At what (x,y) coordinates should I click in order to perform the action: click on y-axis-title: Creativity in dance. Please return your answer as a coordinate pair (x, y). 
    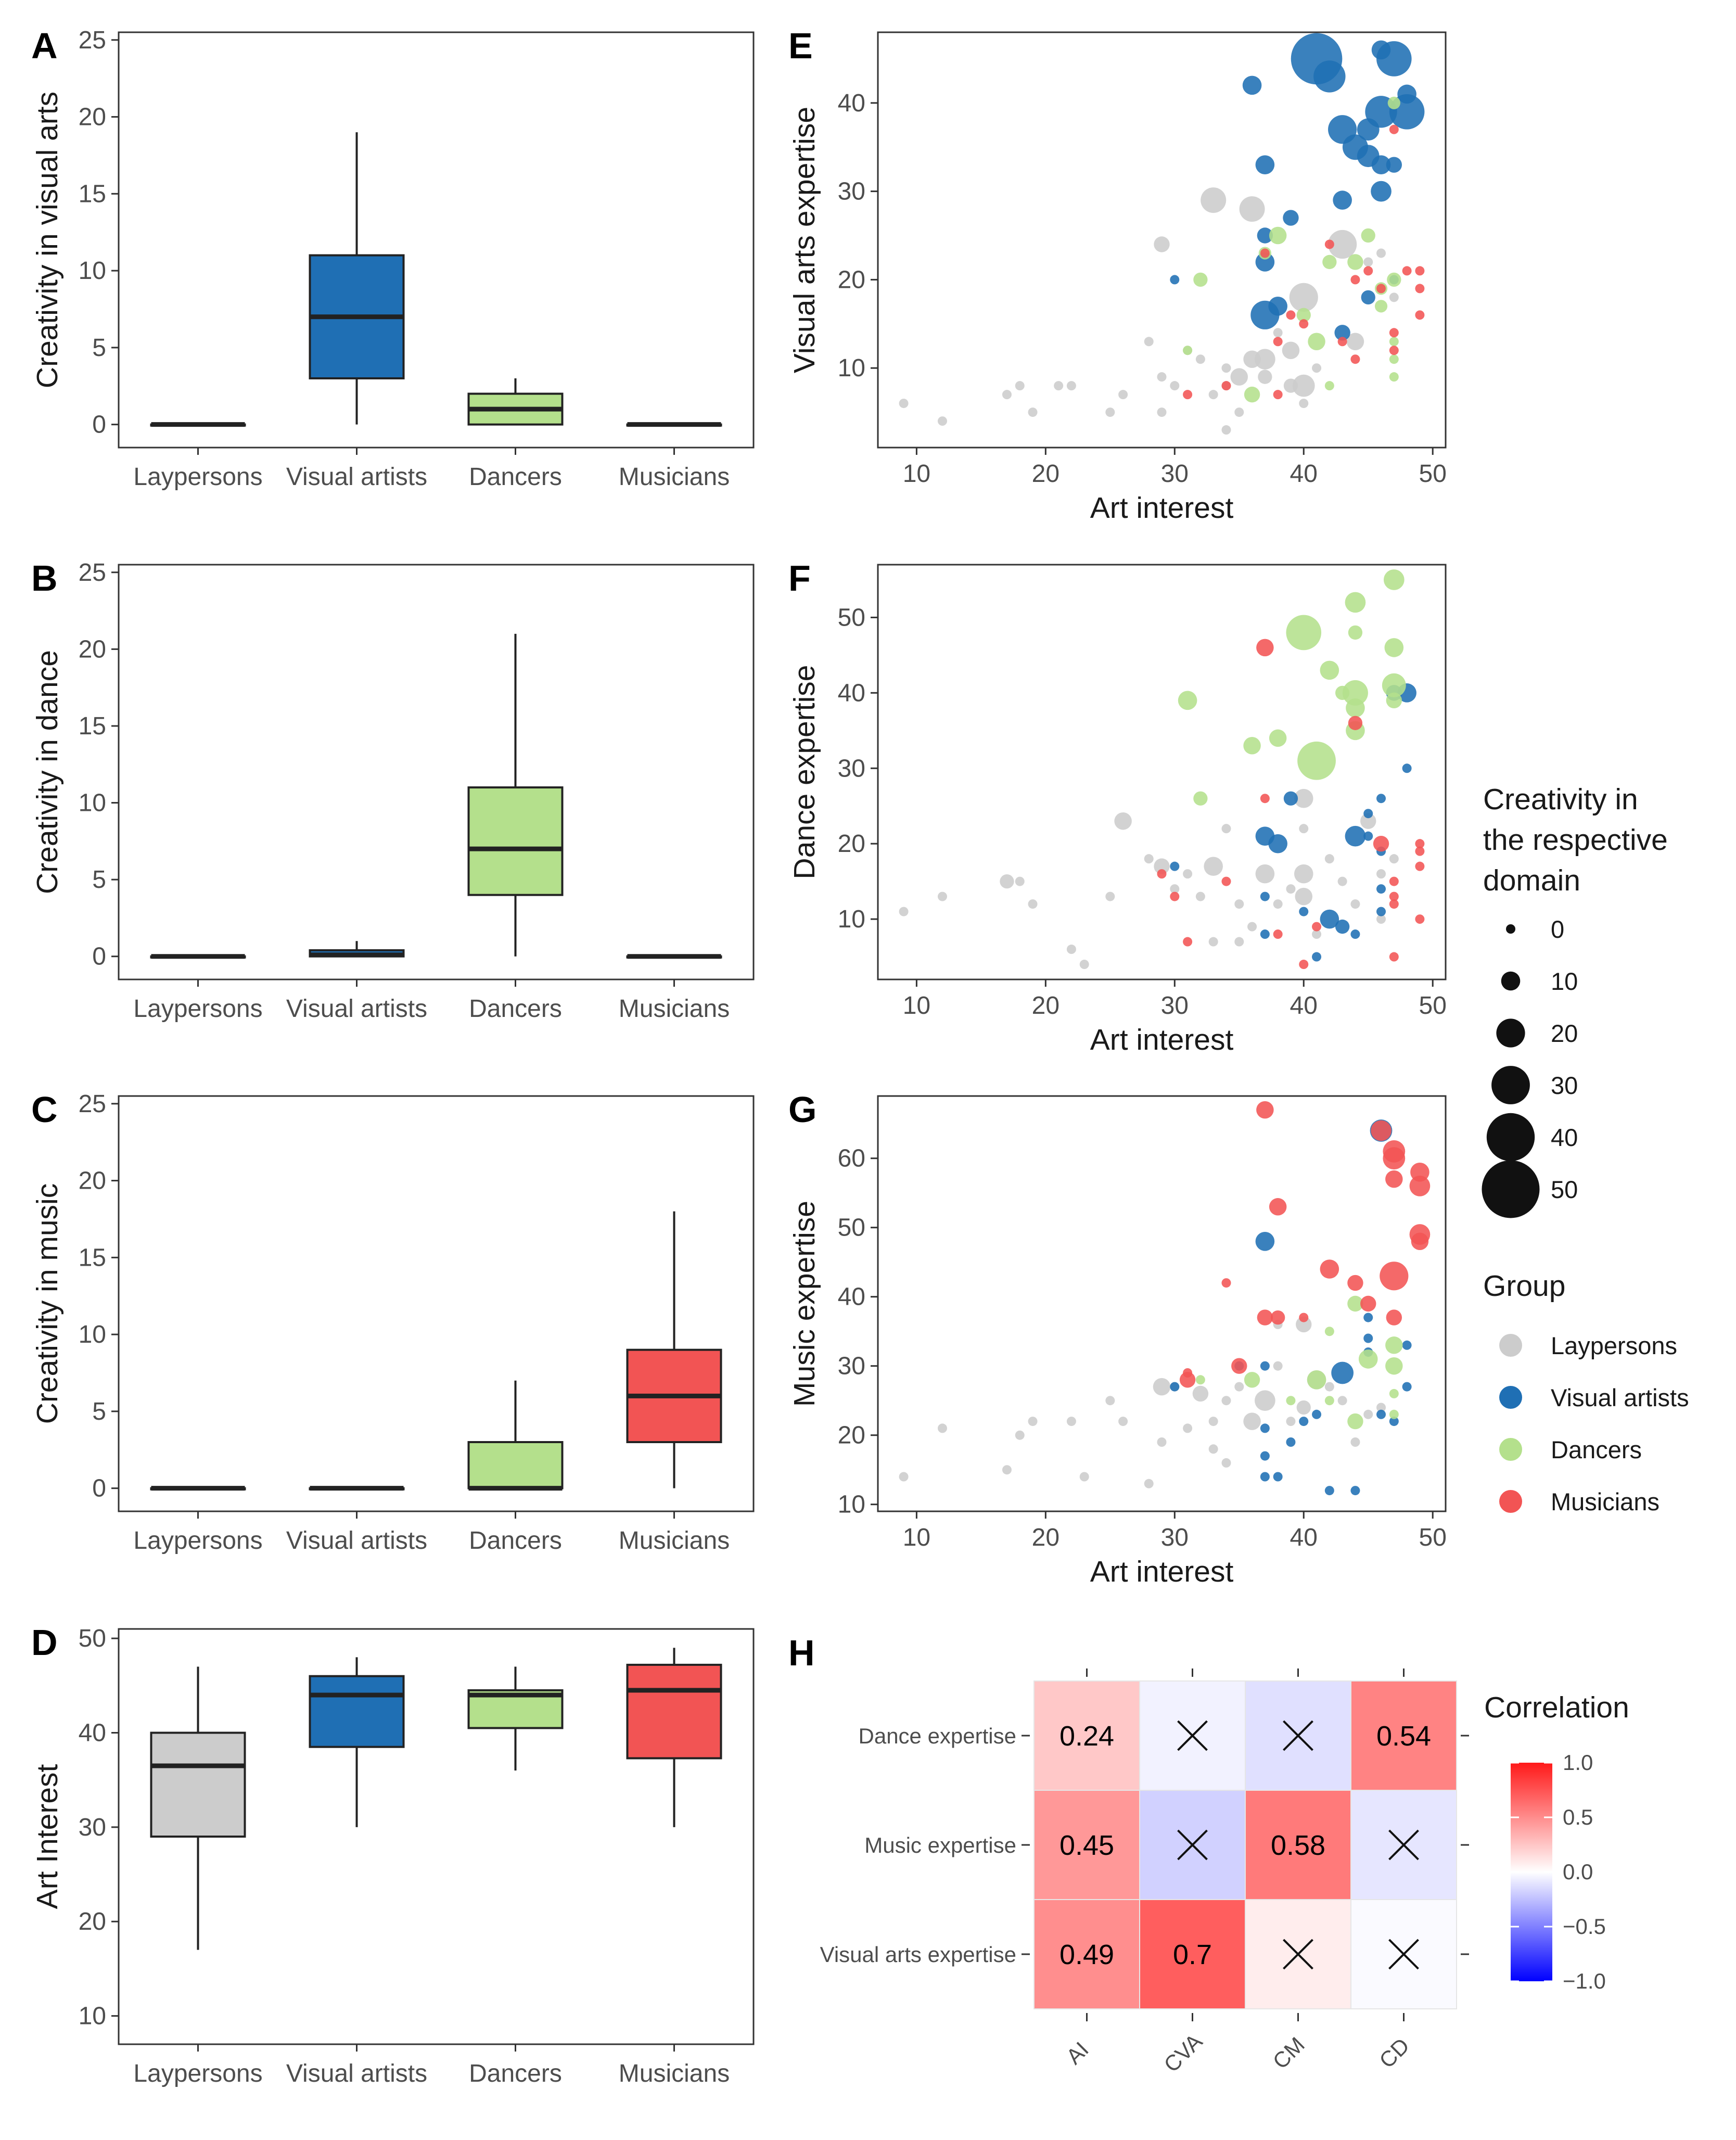
    Looking at the image, I should click on (47, 772).